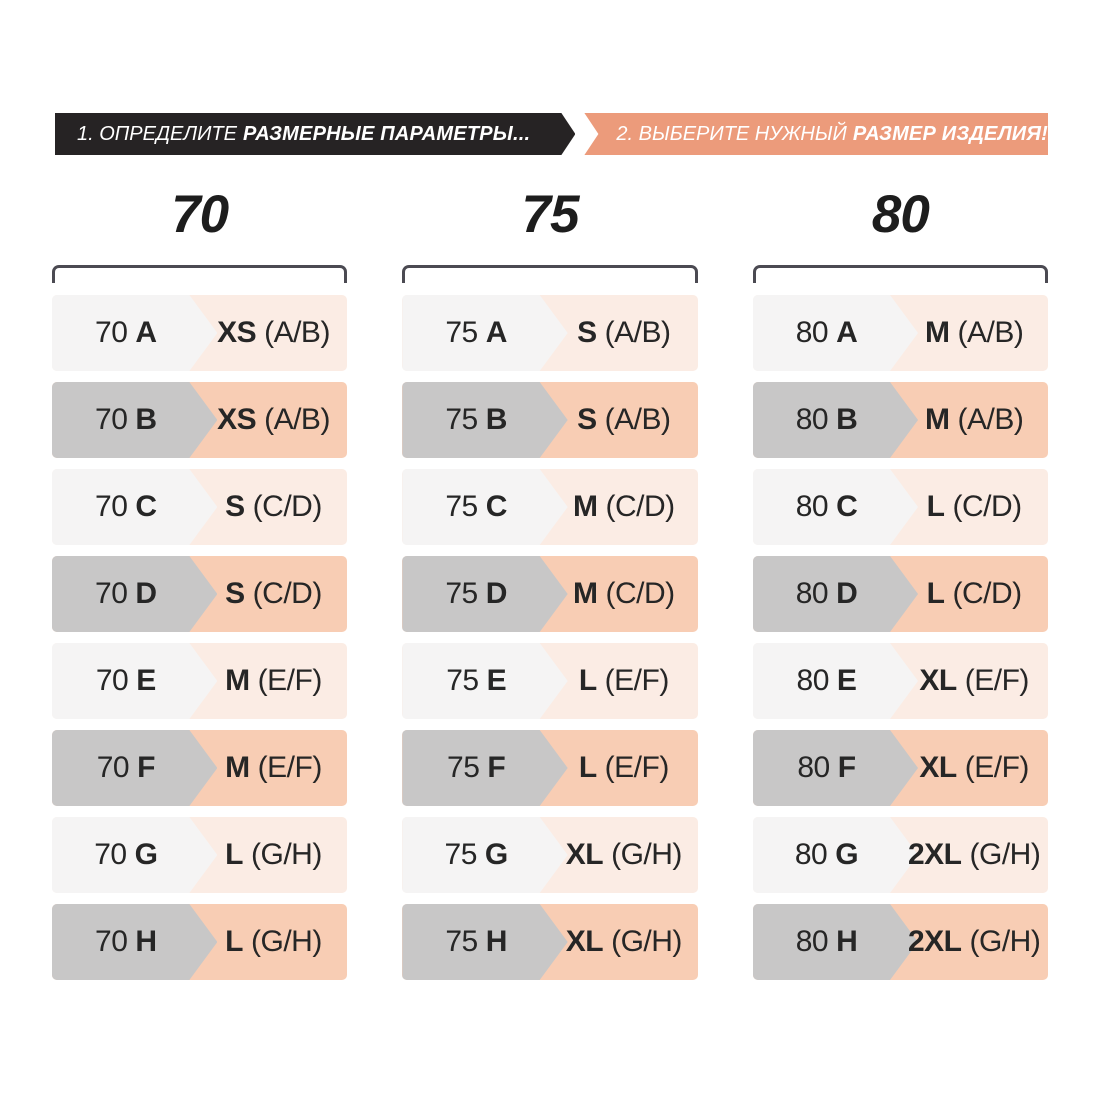  I want to click on band-cup-cell: 80 D, so click(827, 594).